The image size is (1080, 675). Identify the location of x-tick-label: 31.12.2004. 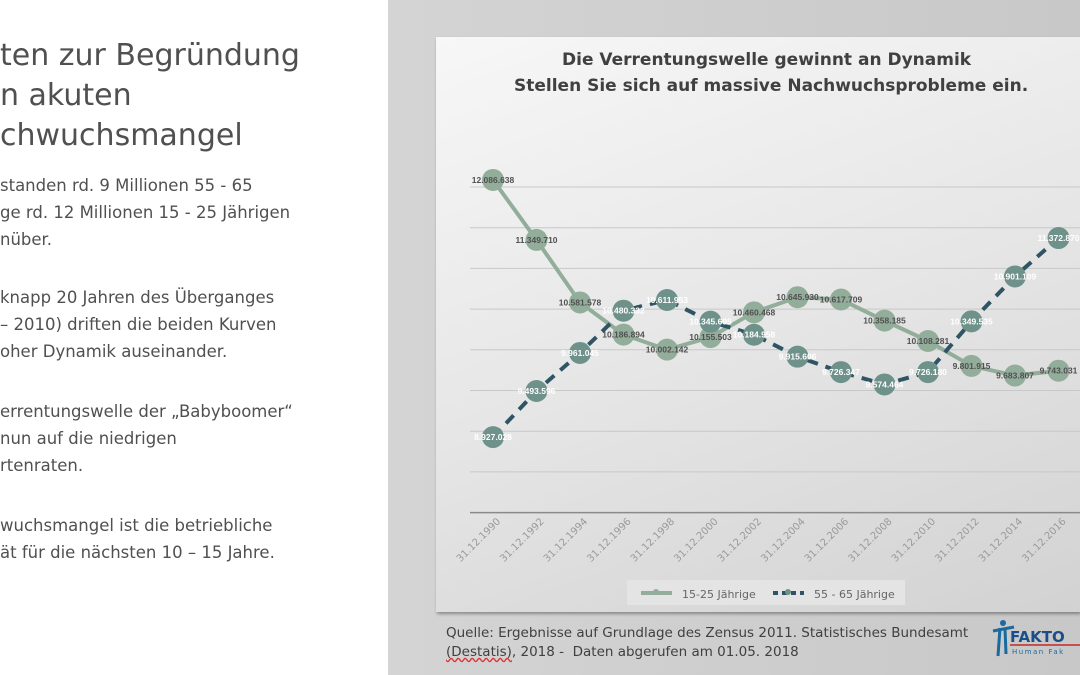
(783, 540).